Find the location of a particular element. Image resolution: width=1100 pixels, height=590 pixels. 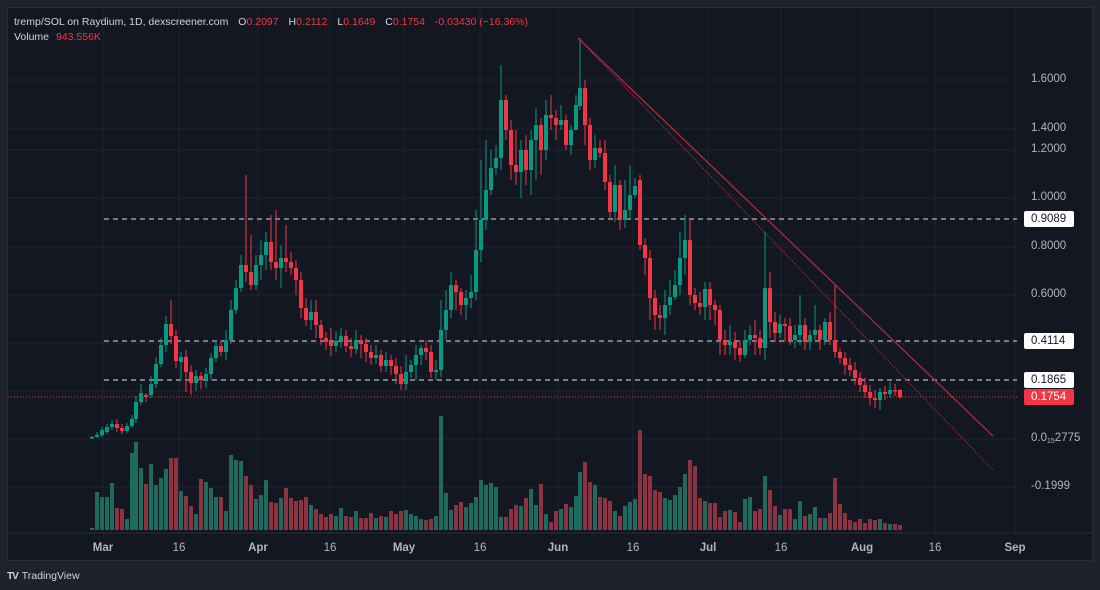

close-value: 0.1754 is located at coordinates (408, 22).